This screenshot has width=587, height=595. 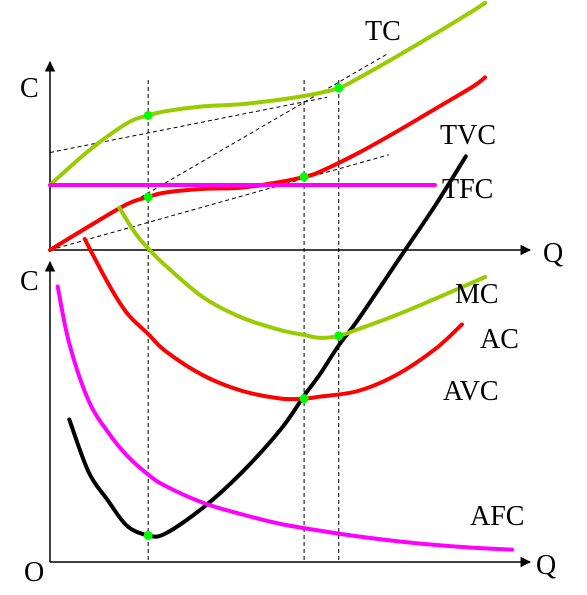 What do you see at coordinates (29, 88) in the screenshot?
I see `top-y-axis-label: C` at bounding box center [29, 88].